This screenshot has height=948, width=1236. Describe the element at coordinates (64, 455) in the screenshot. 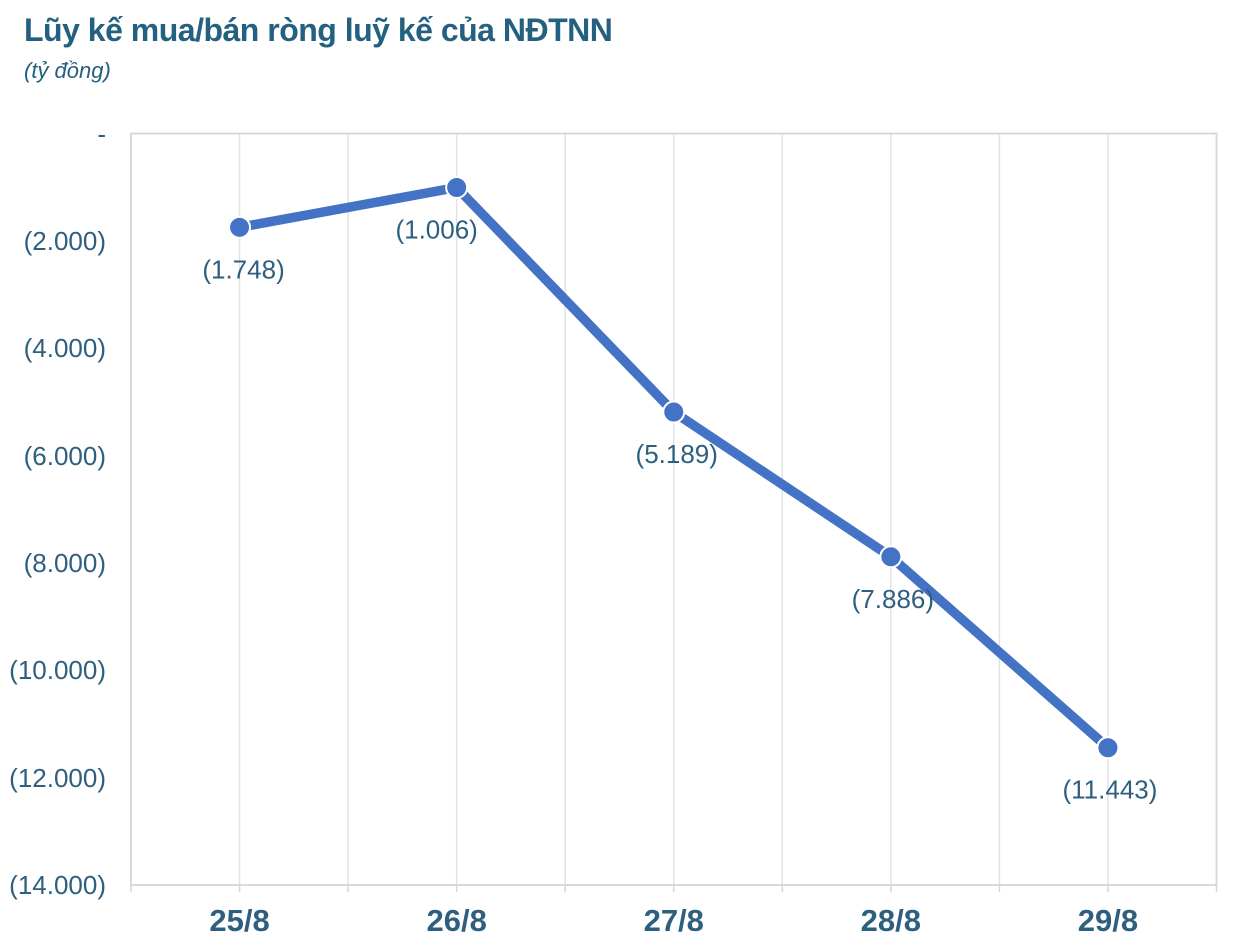

I see `y-axis-tick-label: (6.000)` at that location.